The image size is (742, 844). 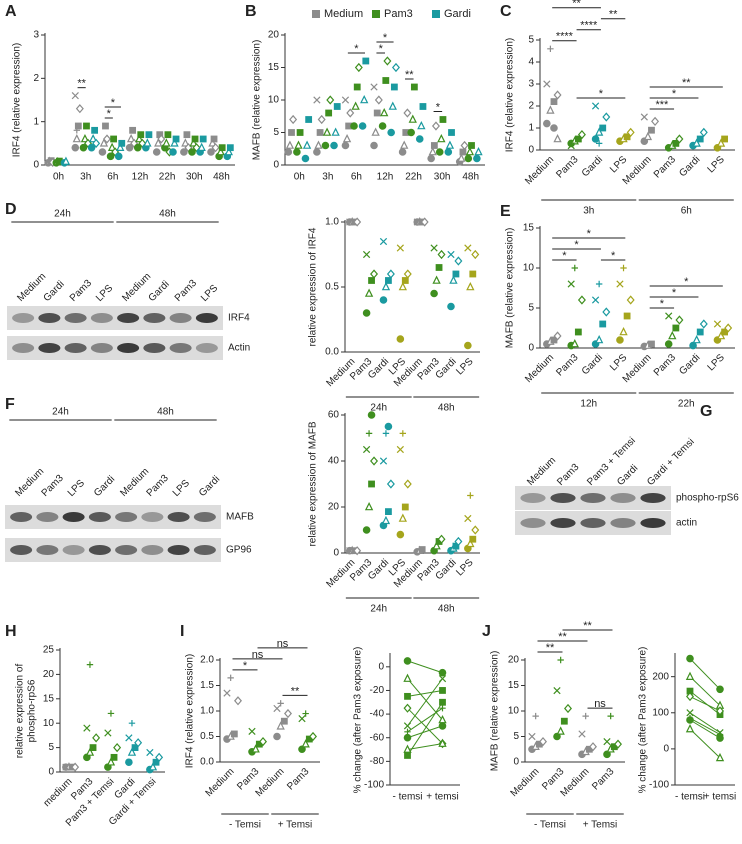 What do you see at coordinates (589, 26) in the screenshot?
I see `significance-label: ****` at bounding box center [589, 26].